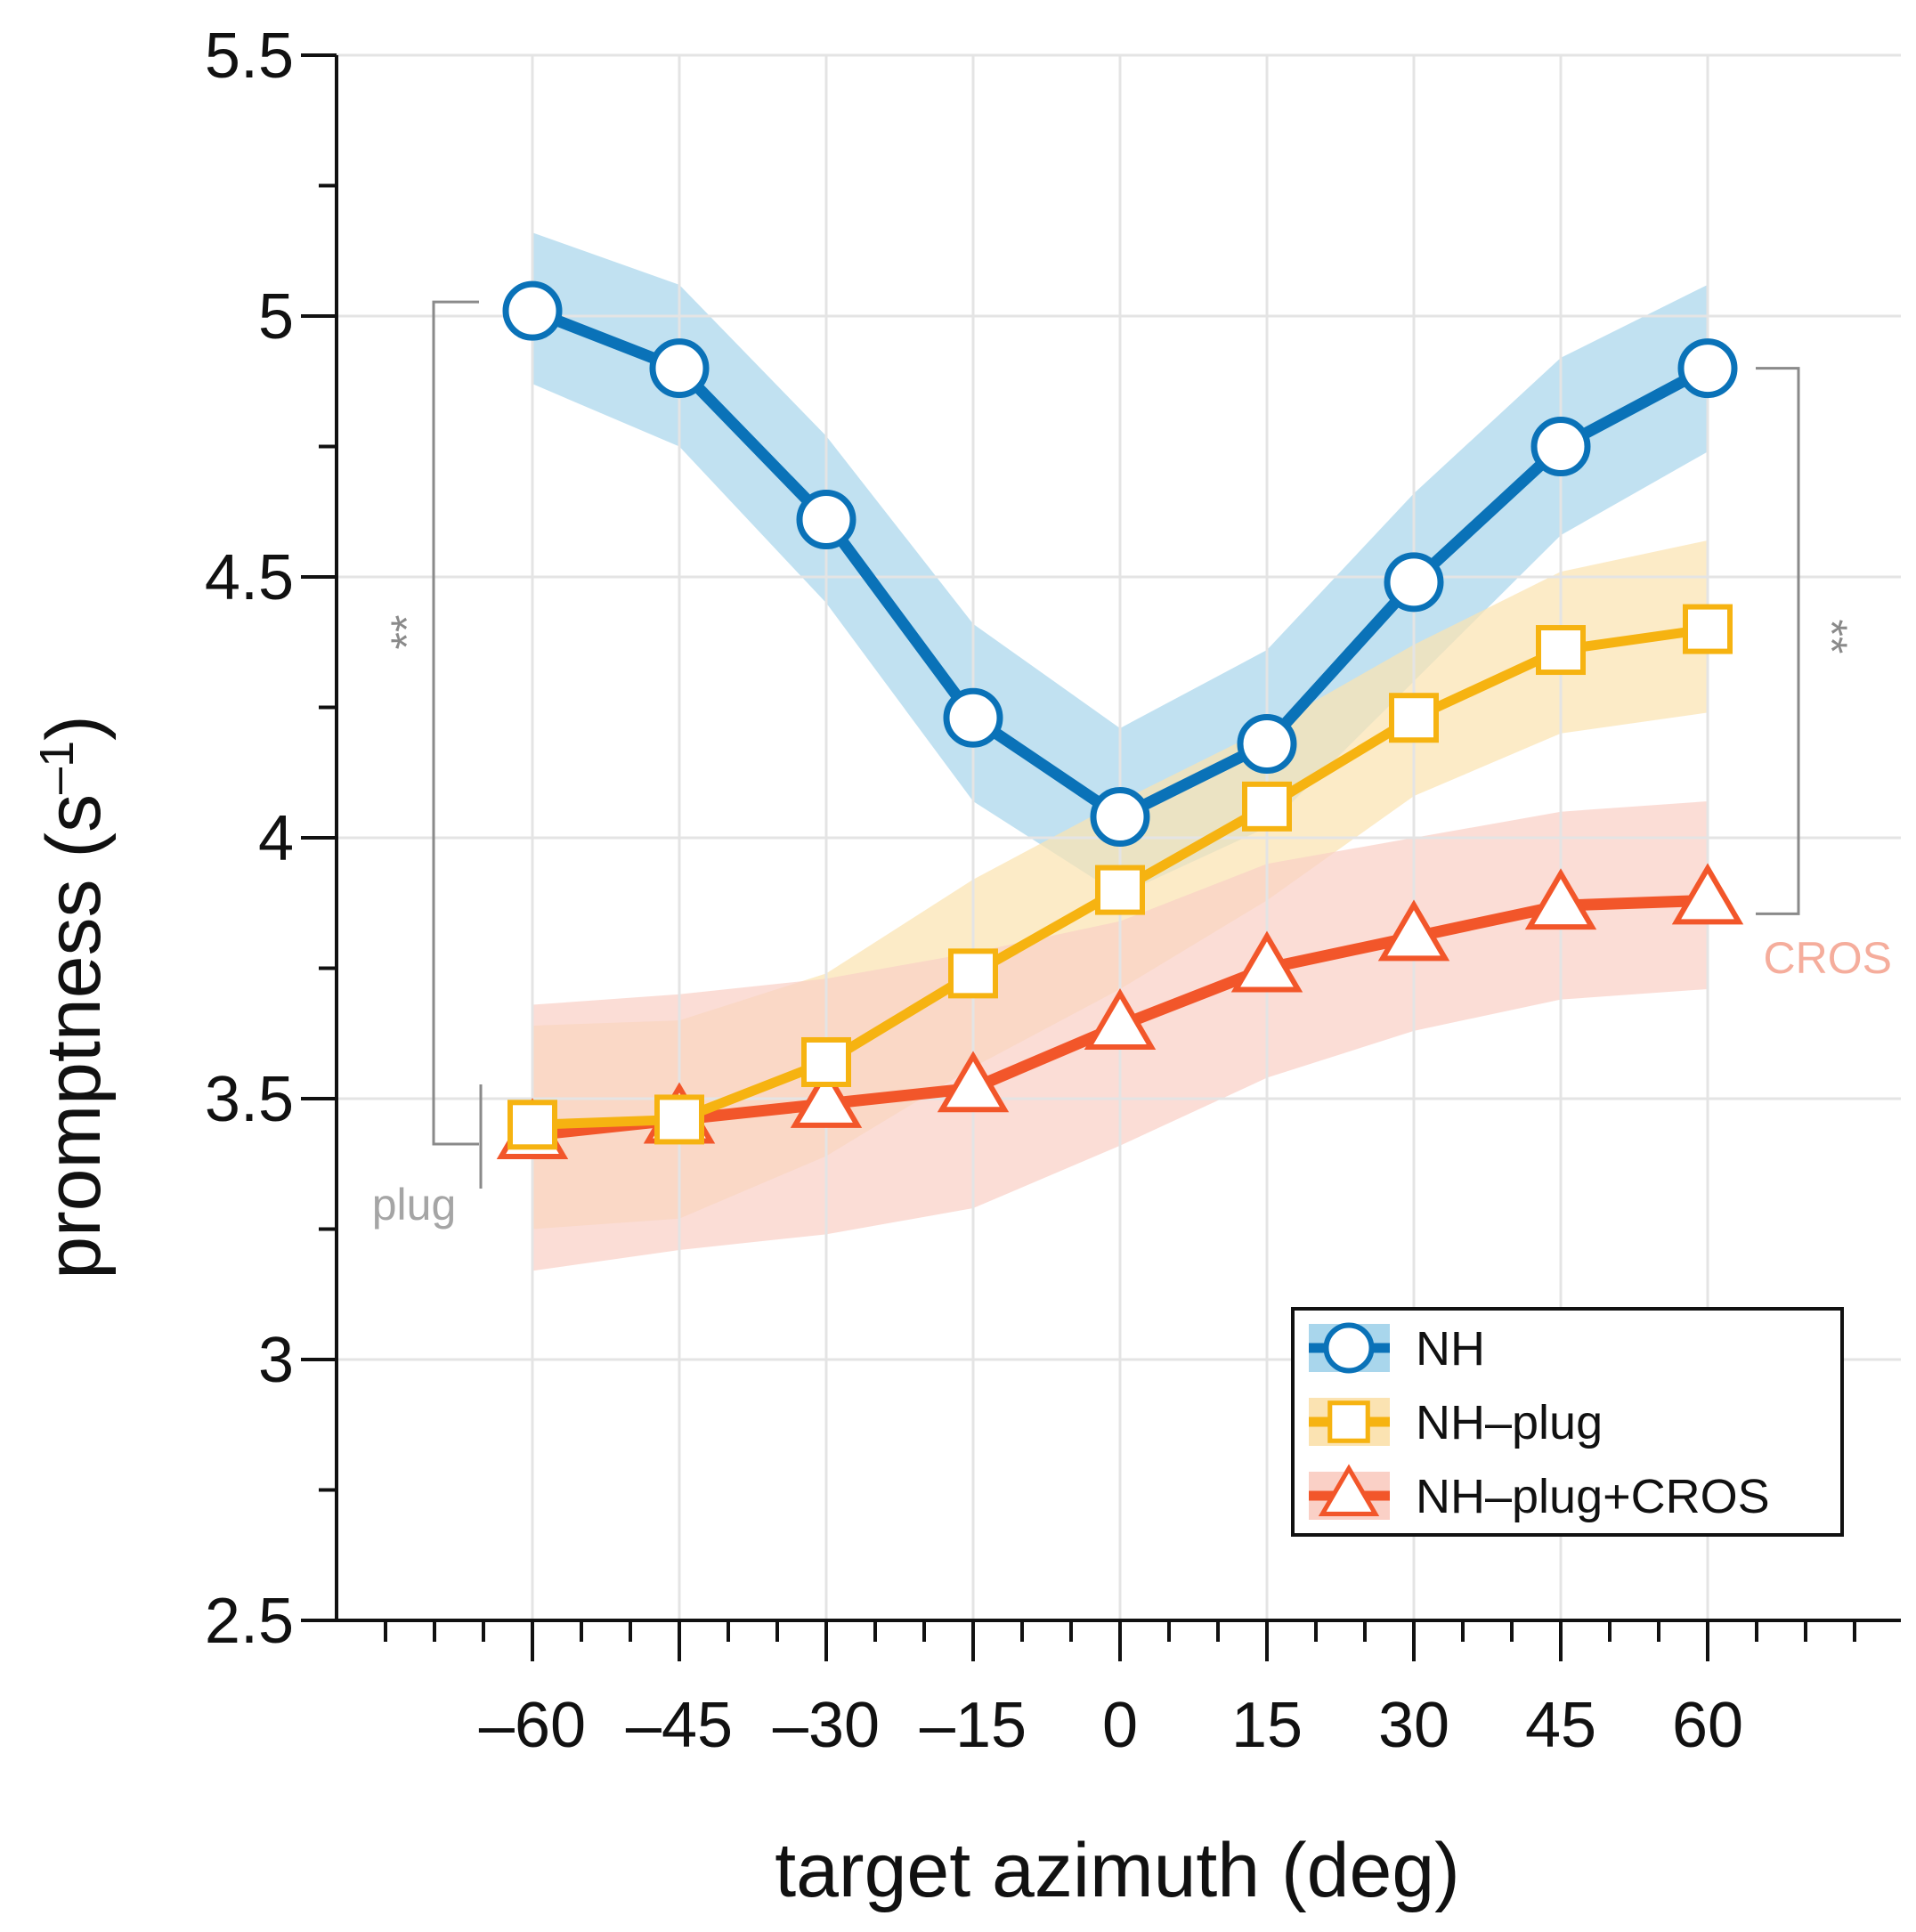 The width and height of the screenshot is (1916, 1932). I want to click on x-tick-label: 15, so click(1267, 1726).